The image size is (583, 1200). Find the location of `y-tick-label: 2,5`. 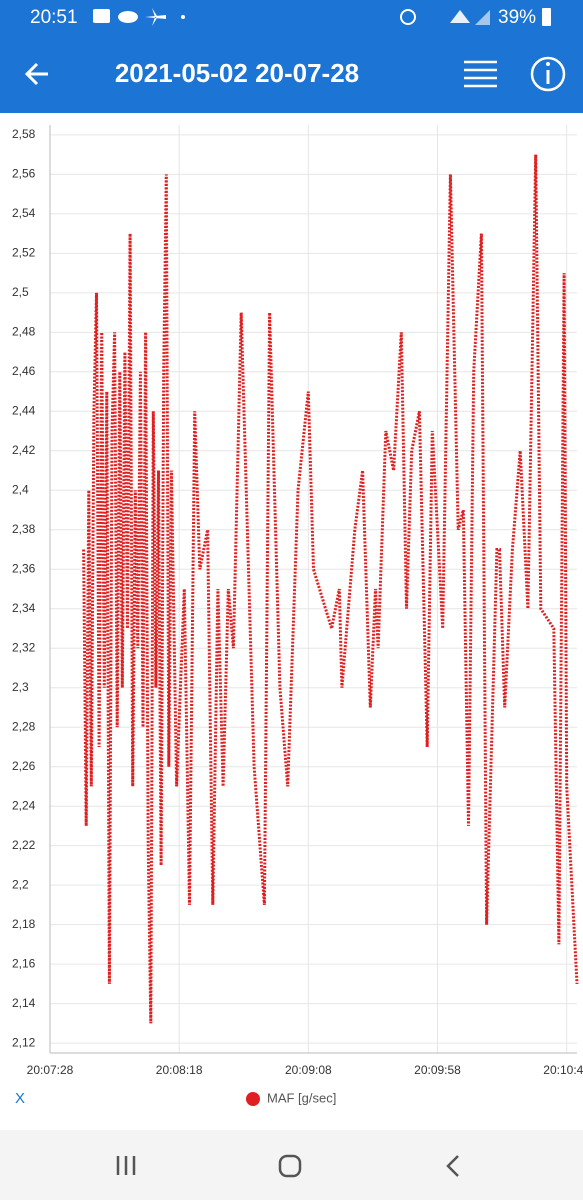

y-tick-label: 2,5 is located at coordinates (20, 292).